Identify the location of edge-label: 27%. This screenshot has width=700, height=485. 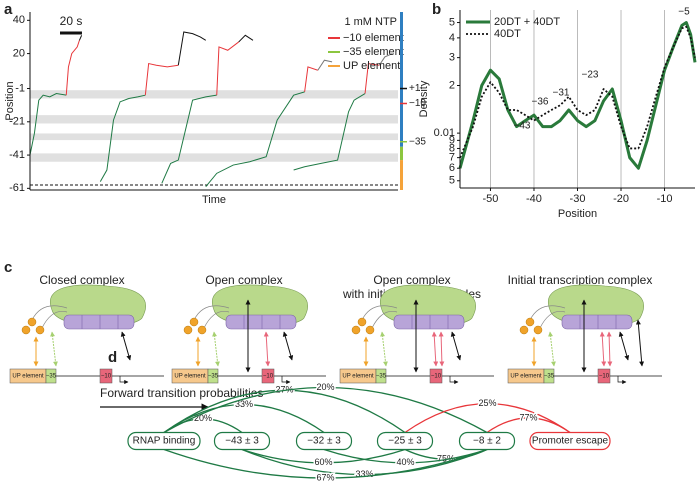
(284, 390).